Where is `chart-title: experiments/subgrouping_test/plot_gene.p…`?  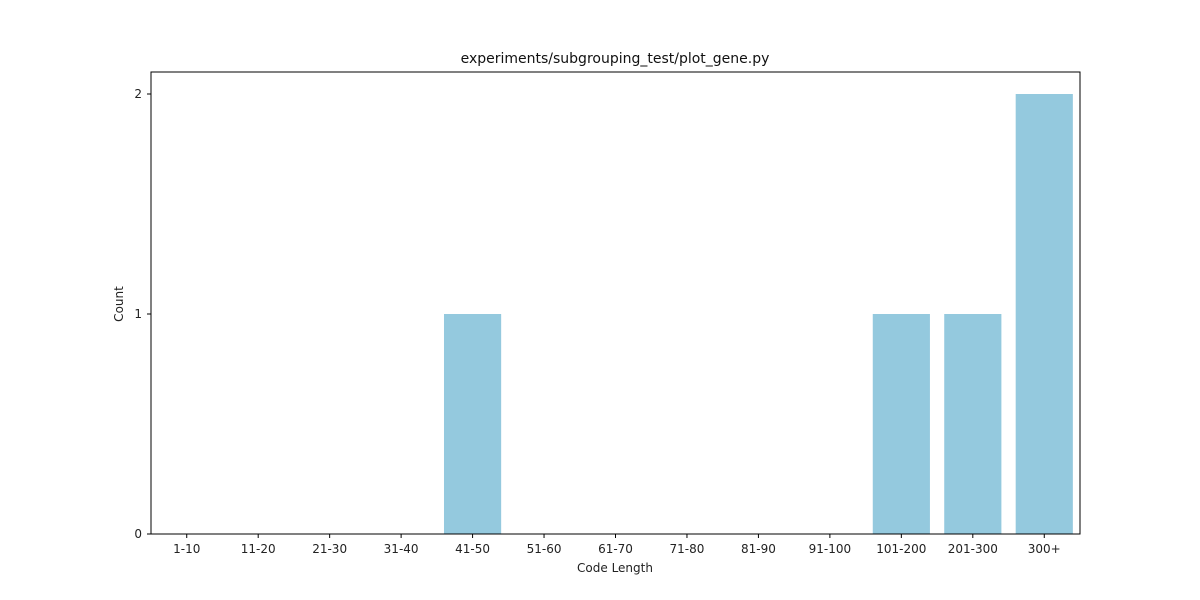 chart-title: experiments/subgrouping_test/plot_gene.p… is located at coordinates (615, 59).